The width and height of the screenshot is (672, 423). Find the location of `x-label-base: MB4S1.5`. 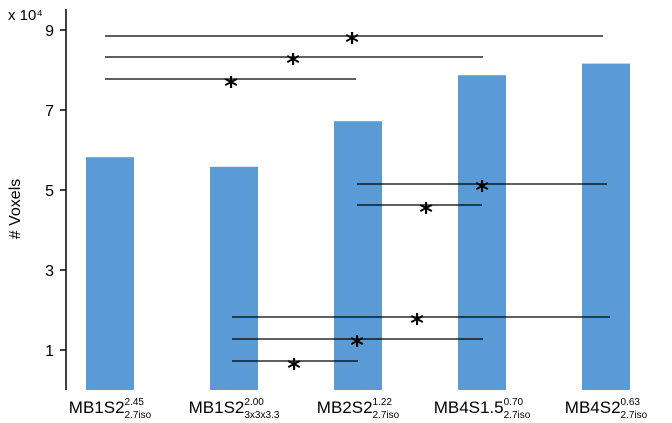

x-label-base: MB4S1.5 is located at coordinates (469, 407).